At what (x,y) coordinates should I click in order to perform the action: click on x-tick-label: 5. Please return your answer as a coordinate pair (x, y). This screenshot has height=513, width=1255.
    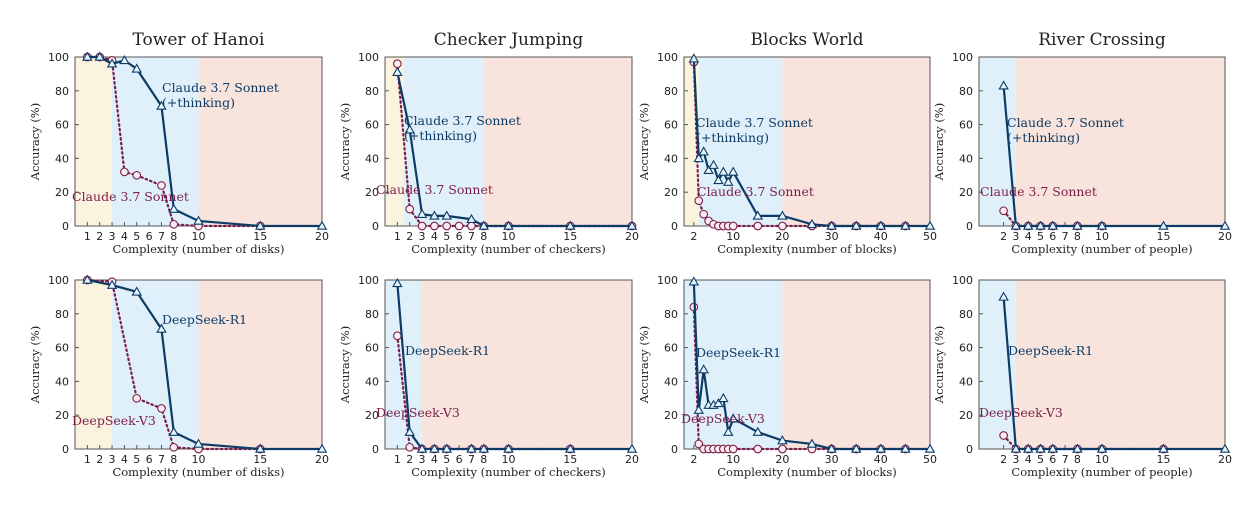
    Looking at the image, I should click on (446, 236).